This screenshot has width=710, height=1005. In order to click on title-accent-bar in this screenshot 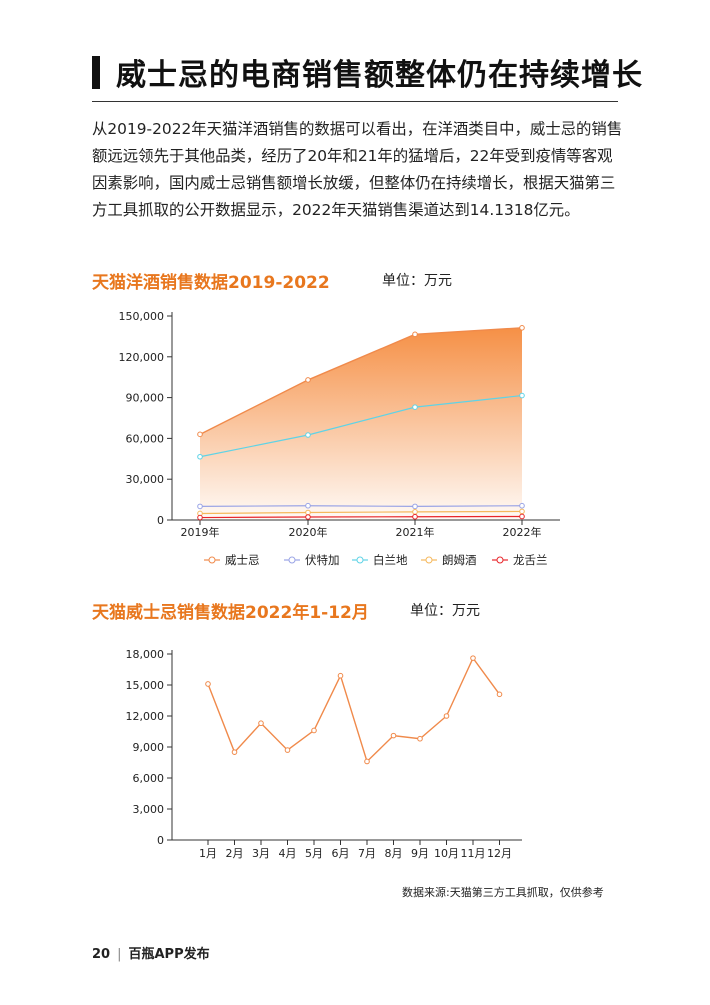, I will do `click(96, 72)`.